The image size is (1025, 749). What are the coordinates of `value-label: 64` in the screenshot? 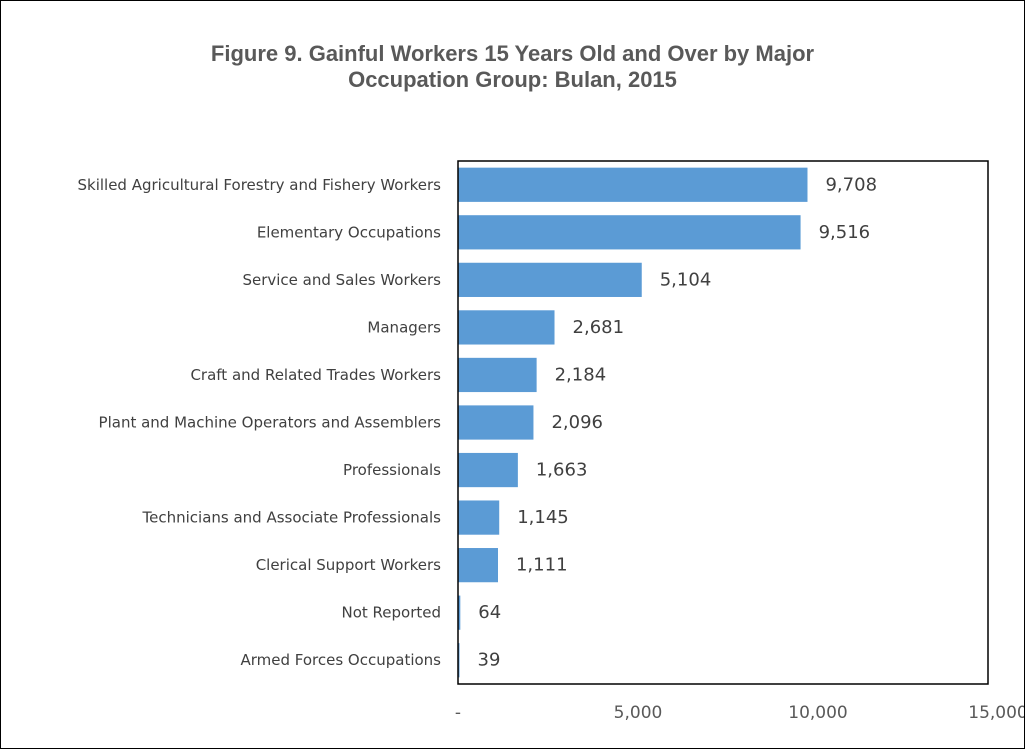 It's located at (489, 612).